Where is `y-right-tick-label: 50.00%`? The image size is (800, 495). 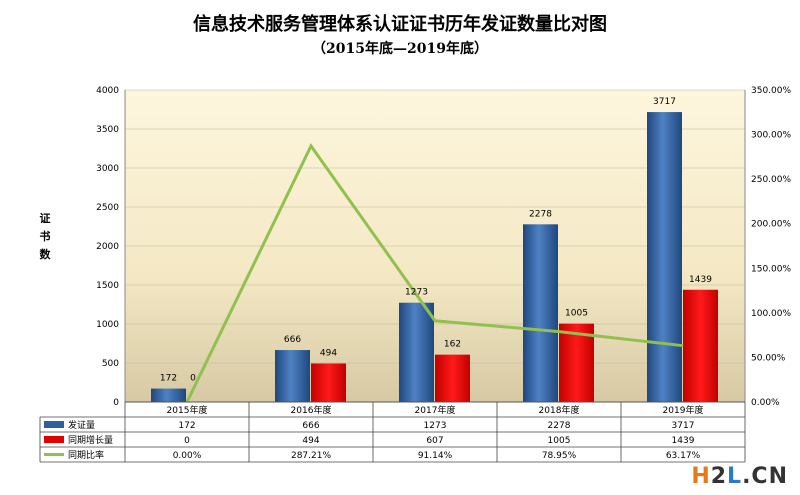
y-right-tick-label: 50.00% is located at coordinates (768, 358).